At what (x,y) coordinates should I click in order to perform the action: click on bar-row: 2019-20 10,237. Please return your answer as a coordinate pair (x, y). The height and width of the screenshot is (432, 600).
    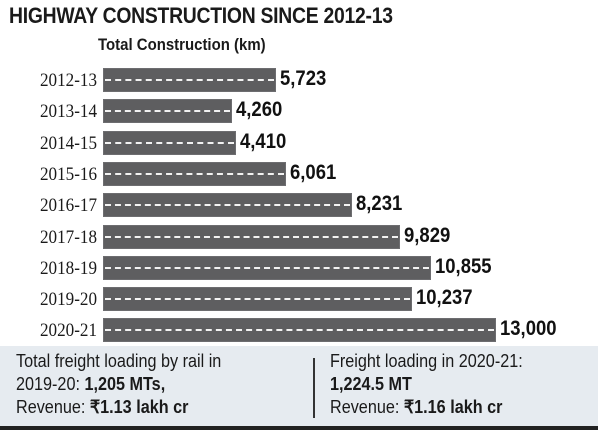
    Looking at the image, I should click on (300, 299).